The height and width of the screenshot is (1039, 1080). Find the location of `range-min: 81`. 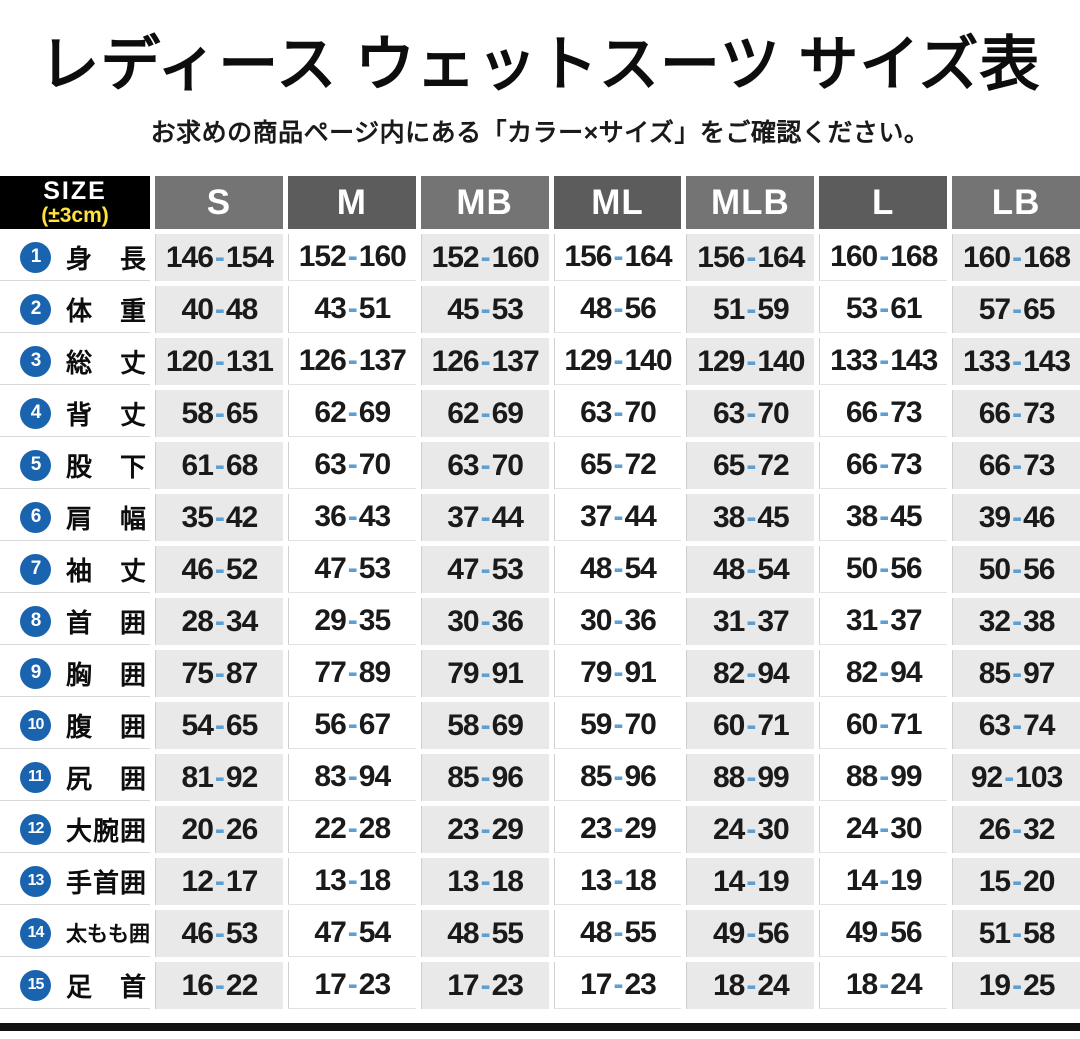

range-min: 81 is located at coordinates (197, 777).